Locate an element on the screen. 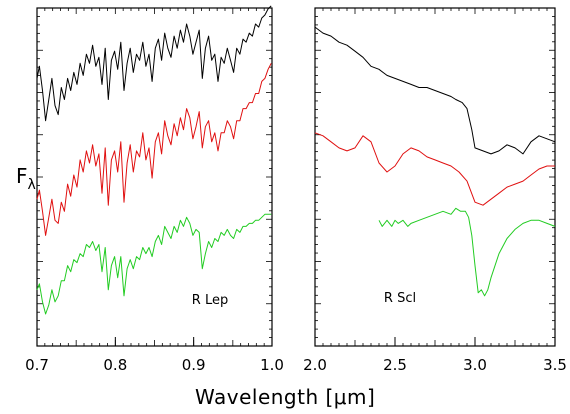 Image resolution: width=570 pixels, height=414 pixels. x-tick-label: 2.5 is located at coordinates (395, 365).